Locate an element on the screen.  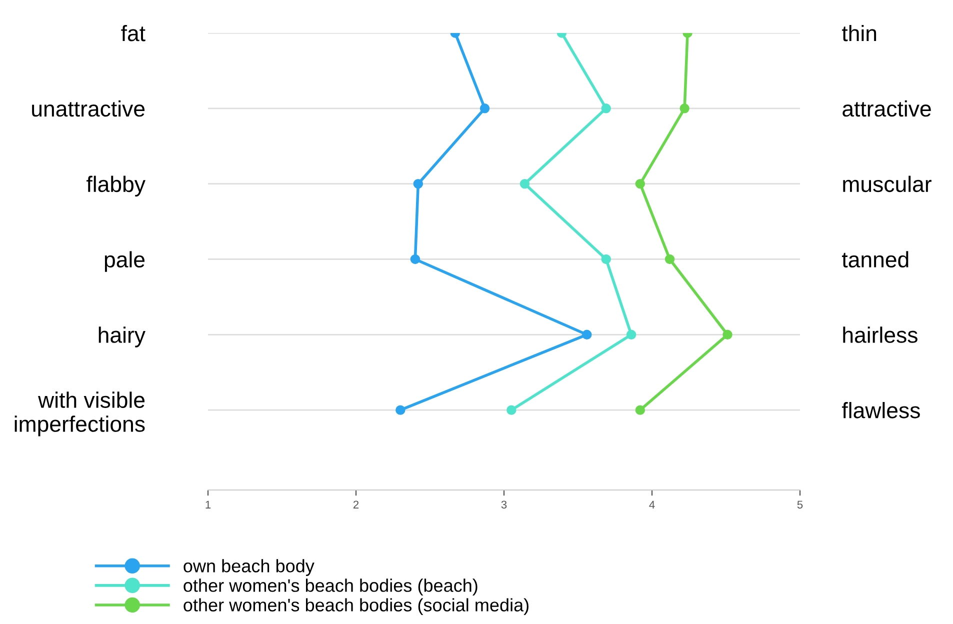
legend-label: other women's beach bodies (social media) is located at coordinates (356, 607).